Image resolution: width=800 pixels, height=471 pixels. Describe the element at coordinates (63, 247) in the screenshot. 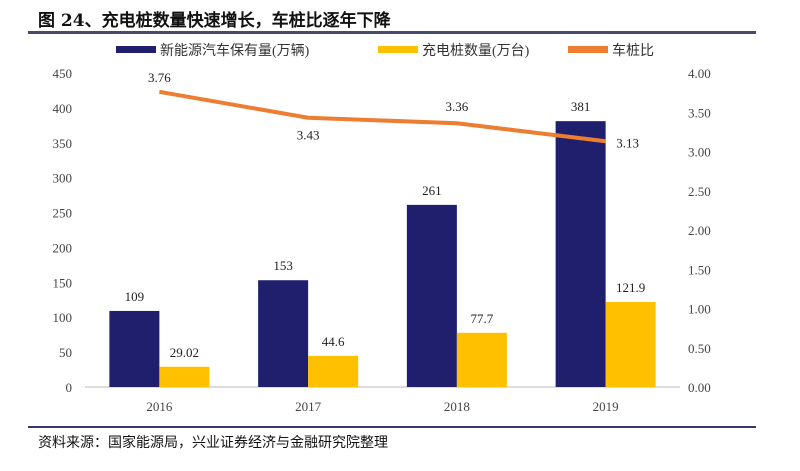

I see `left-tick-label: 200` at that location.